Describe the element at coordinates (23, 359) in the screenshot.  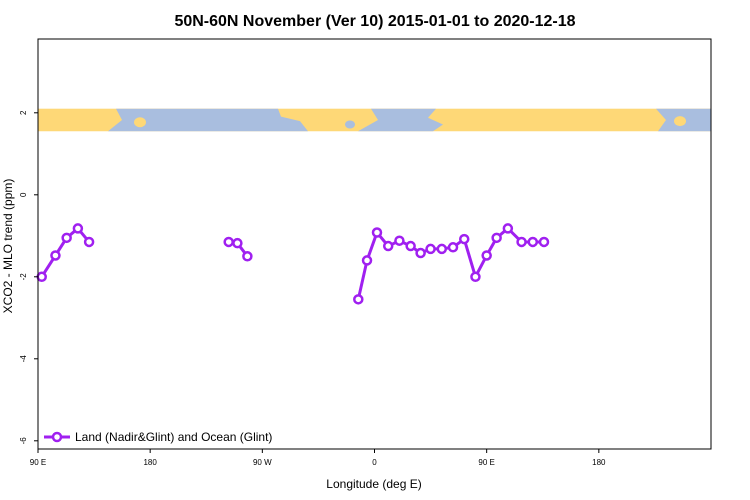
I see `y-tick-label: -4` at that location.